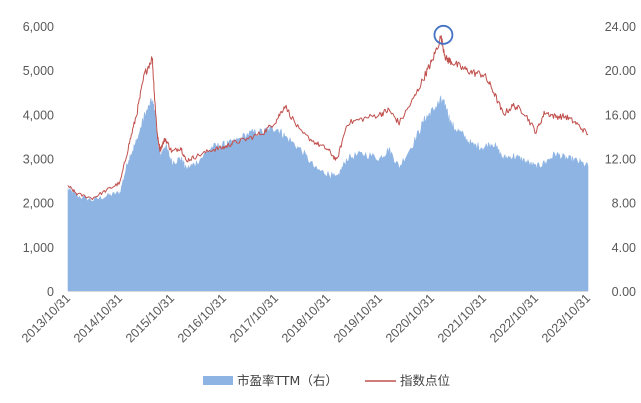 The height and width of the screenshot is (403, 641). I want to click on right-tick-label: 0.00, so click(624, 292).